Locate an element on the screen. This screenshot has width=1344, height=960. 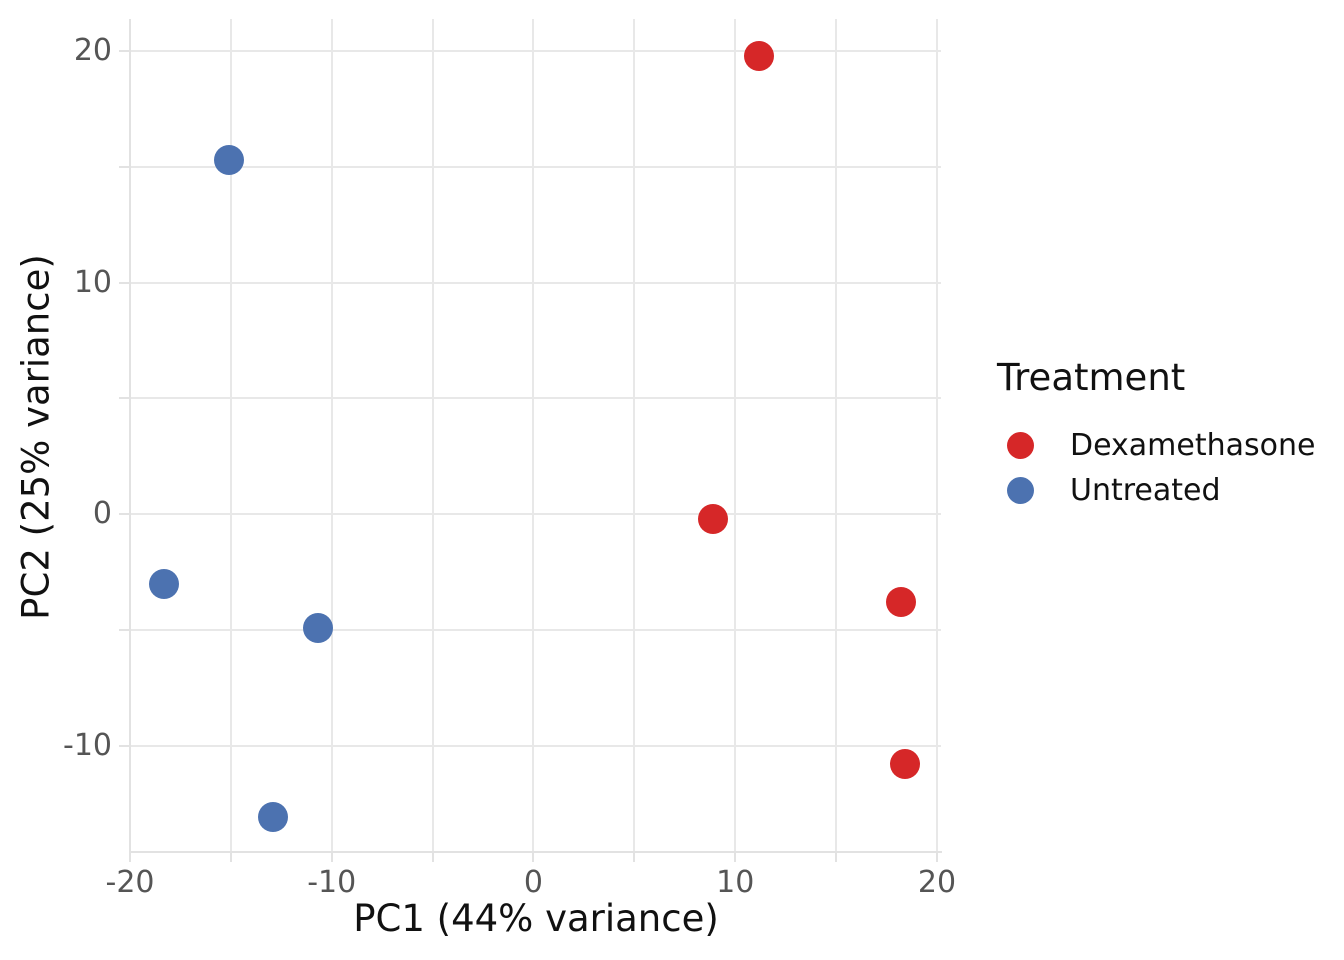
legend-item-untreated: Untreated is located at coordinates (1156, 490).